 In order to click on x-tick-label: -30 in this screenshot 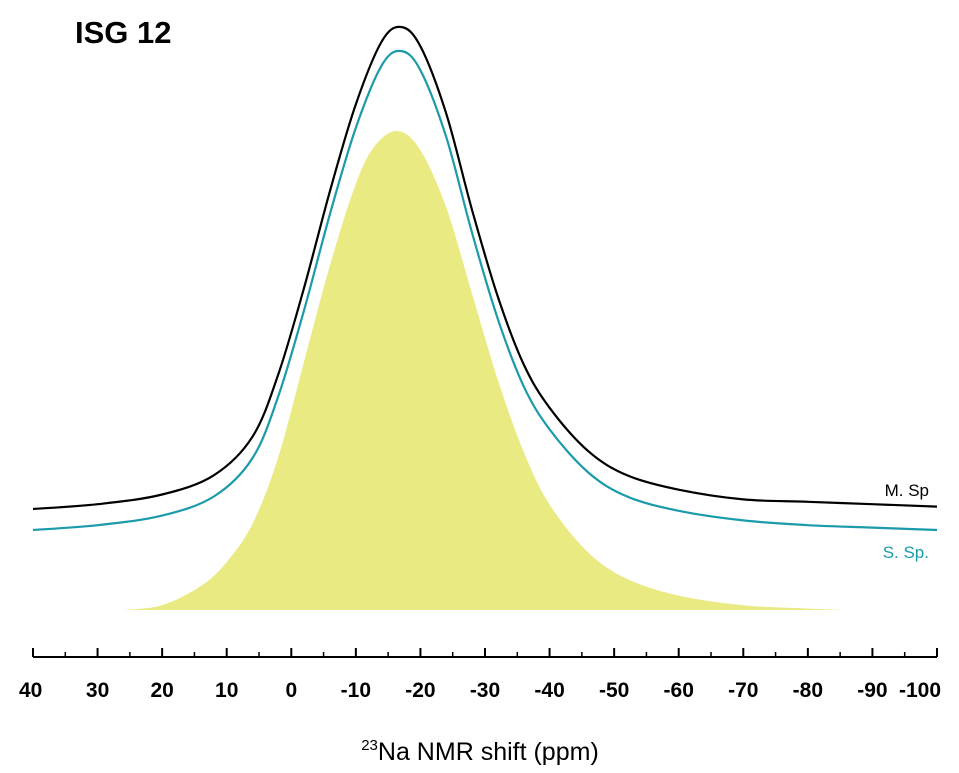, I will do `click(485, 690)`.